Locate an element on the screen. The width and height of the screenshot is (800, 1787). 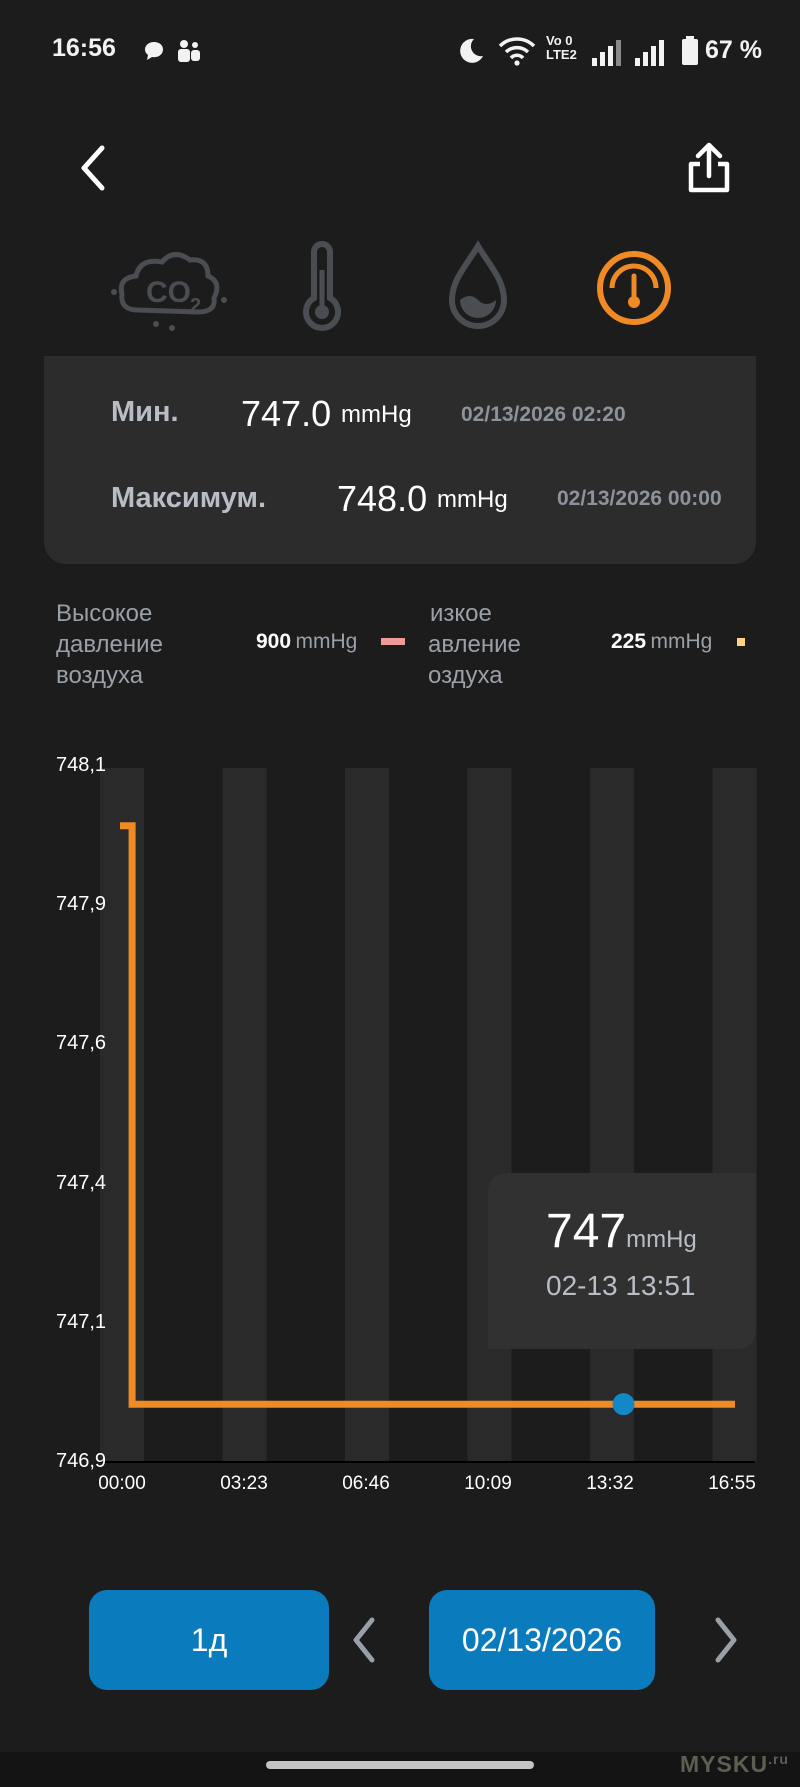
next-date-button is located at coordinates (725, 1640).